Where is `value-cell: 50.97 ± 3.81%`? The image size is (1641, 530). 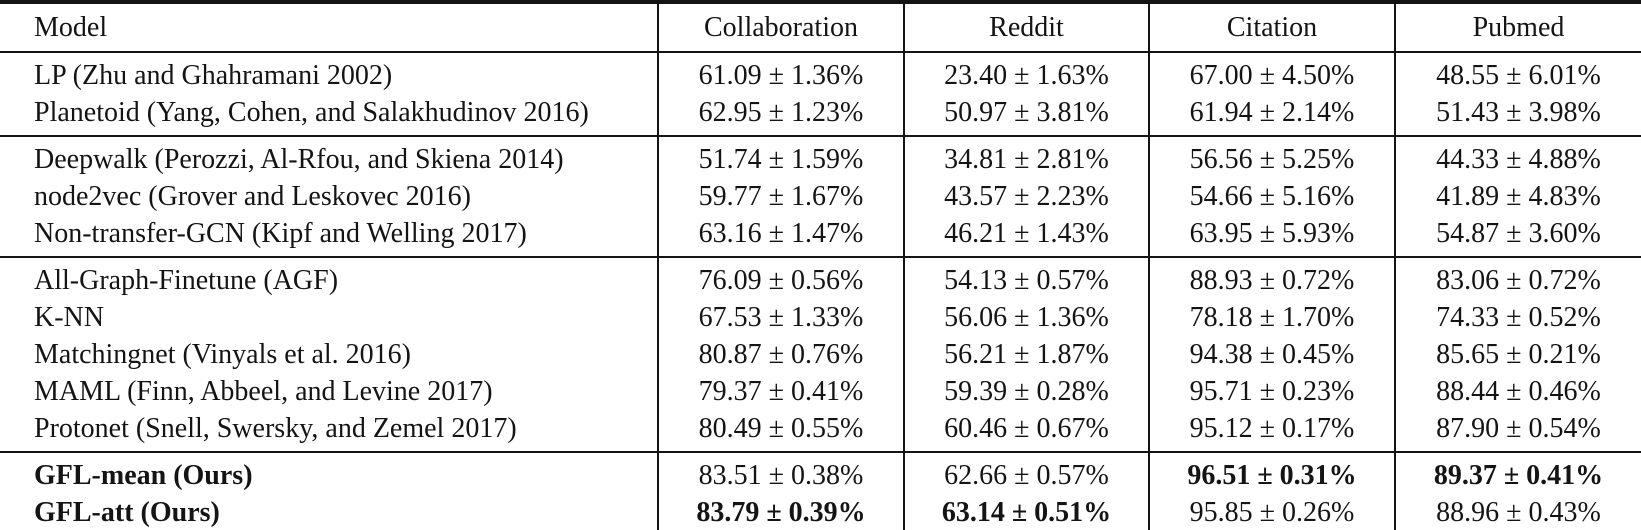 value-cell: 50.97 ± 3.81% is located at coordinates (1026, 115).